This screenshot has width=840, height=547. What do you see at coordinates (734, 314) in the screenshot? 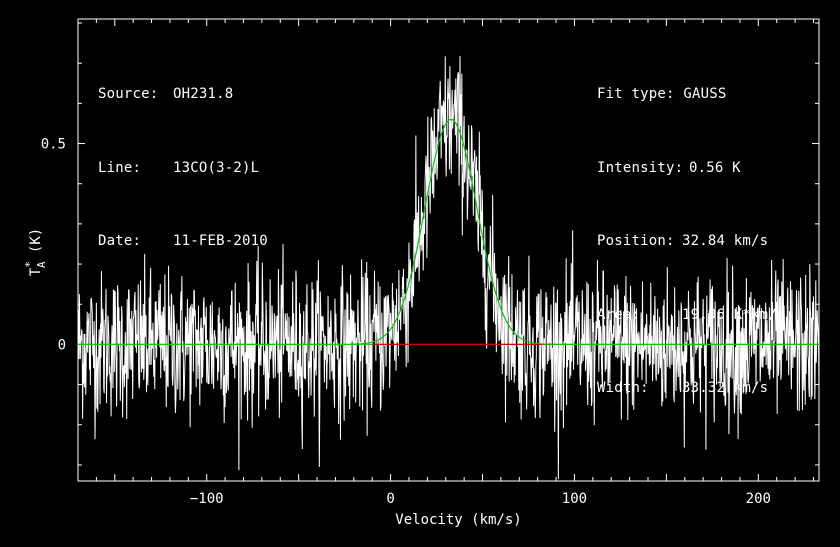
I see `area-value: 19.96 K*km/s` at bounding box center [734, 314].